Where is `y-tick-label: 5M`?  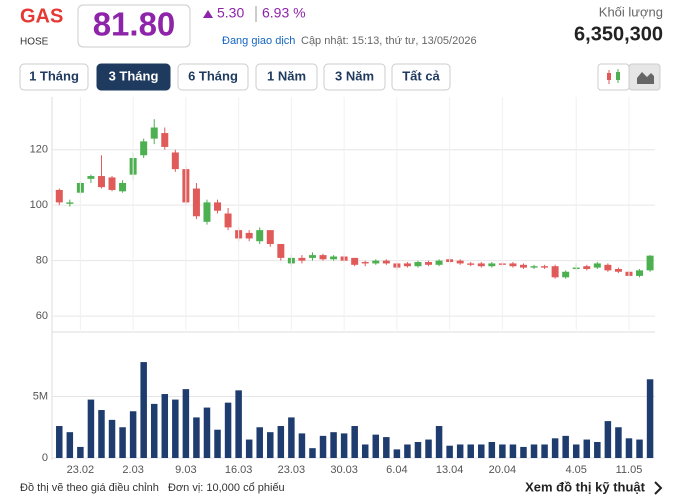
y-tick-label: 5M is located at coordinates (40, 396).